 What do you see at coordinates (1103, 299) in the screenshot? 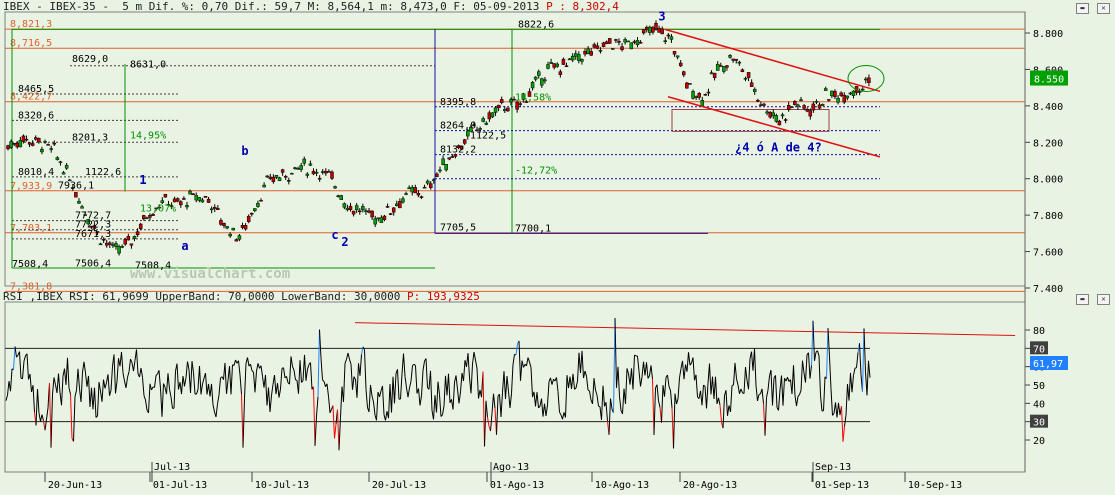
I see `rsi-close-button: ✕` at bounding box center [1103, 299].